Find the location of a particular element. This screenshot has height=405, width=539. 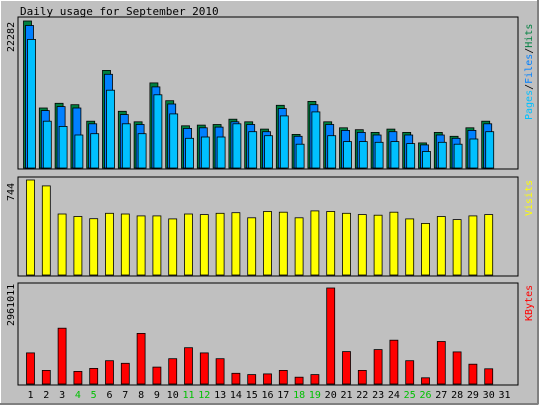

hits-ymax-label: 22282 is located at coordinates (11, 37).